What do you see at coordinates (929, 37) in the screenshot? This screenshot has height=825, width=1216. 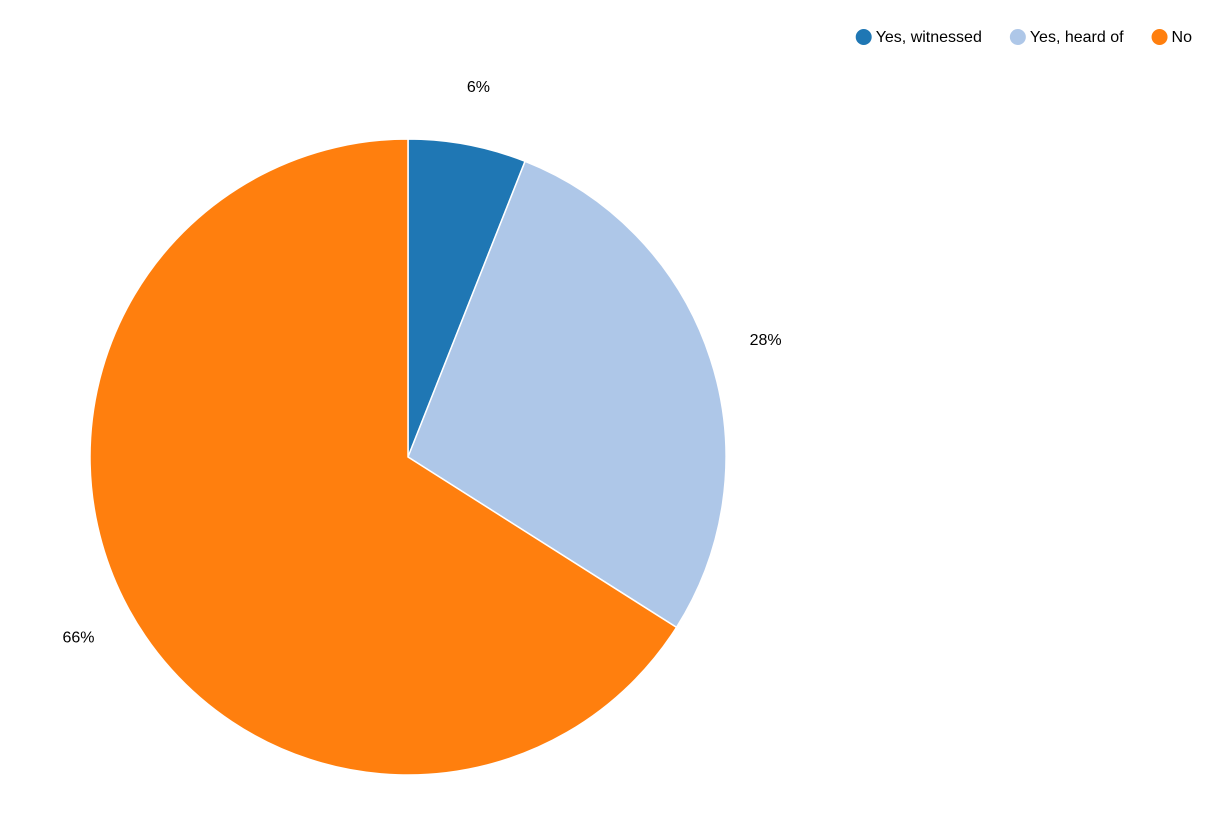 I see `legend-label: Yes, witnessed` at bounding box center [929, 37].